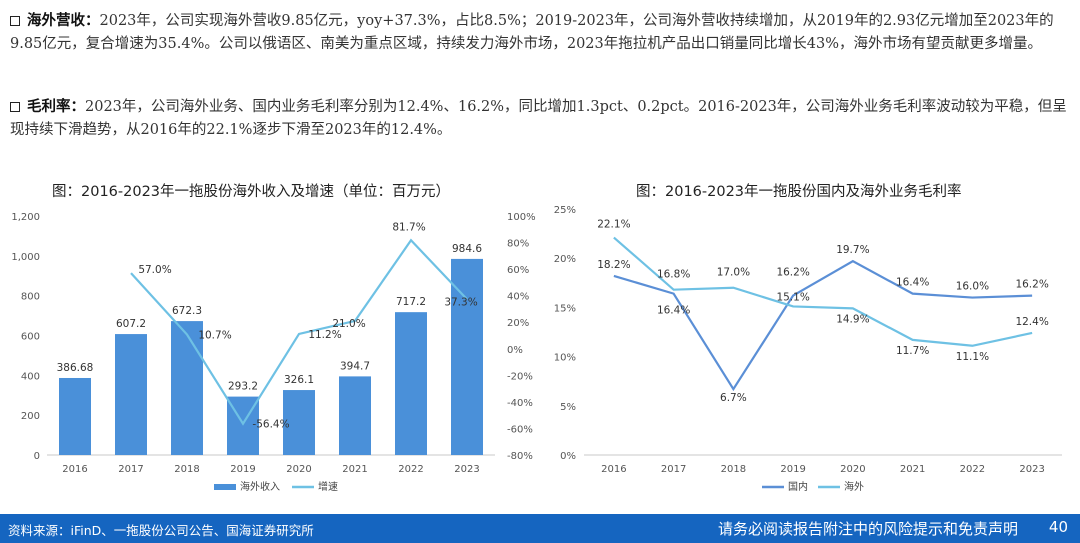  I want to click on paragraph-heading: 海外营收：, so click(63, 21).